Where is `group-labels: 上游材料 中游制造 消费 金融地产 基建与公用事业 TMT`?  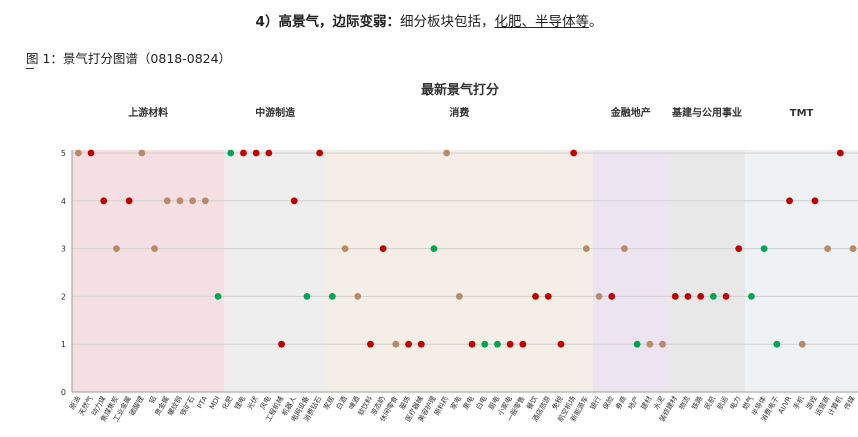 group-labels: 上游材料 中游制造 消费 金融地产 基建与公用事业 TMT is located at coordinates (470, 112).